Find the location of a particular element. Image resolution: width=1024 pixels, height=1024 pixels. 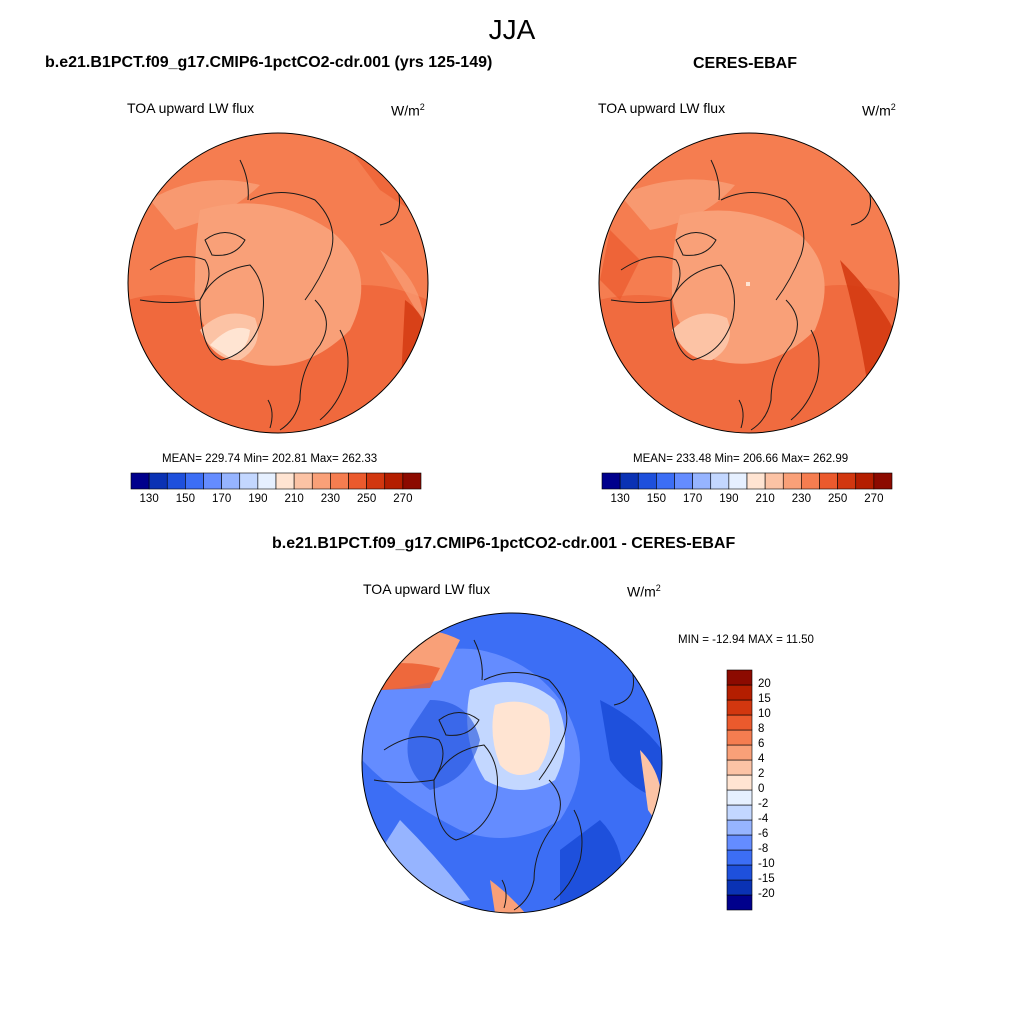

colorbar-tick-label: 15 is located at coordinates (764, 699).